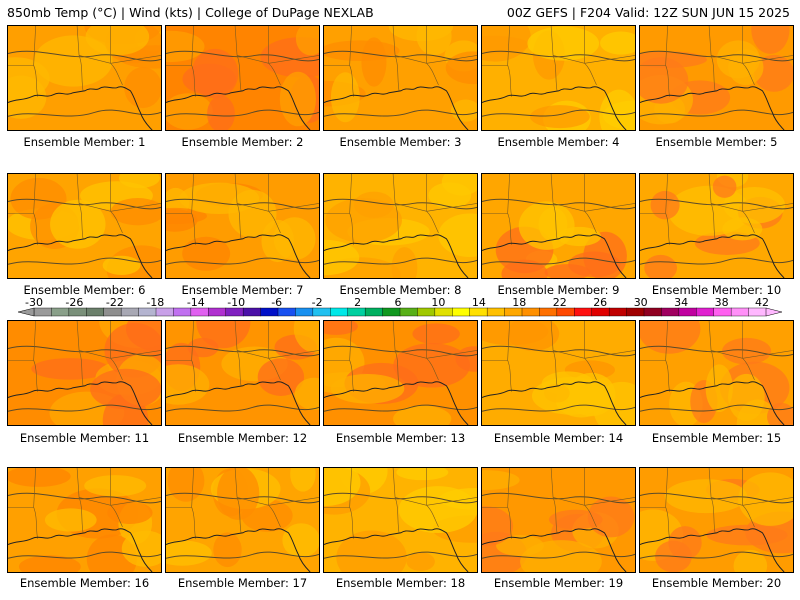 This screenshot has width=800, height=600. What do you see at coordinates (716, 583) in the screenshot?
I see `ensemble-member-label: Ensemble Member: 20` at bounding box center [716, 583].